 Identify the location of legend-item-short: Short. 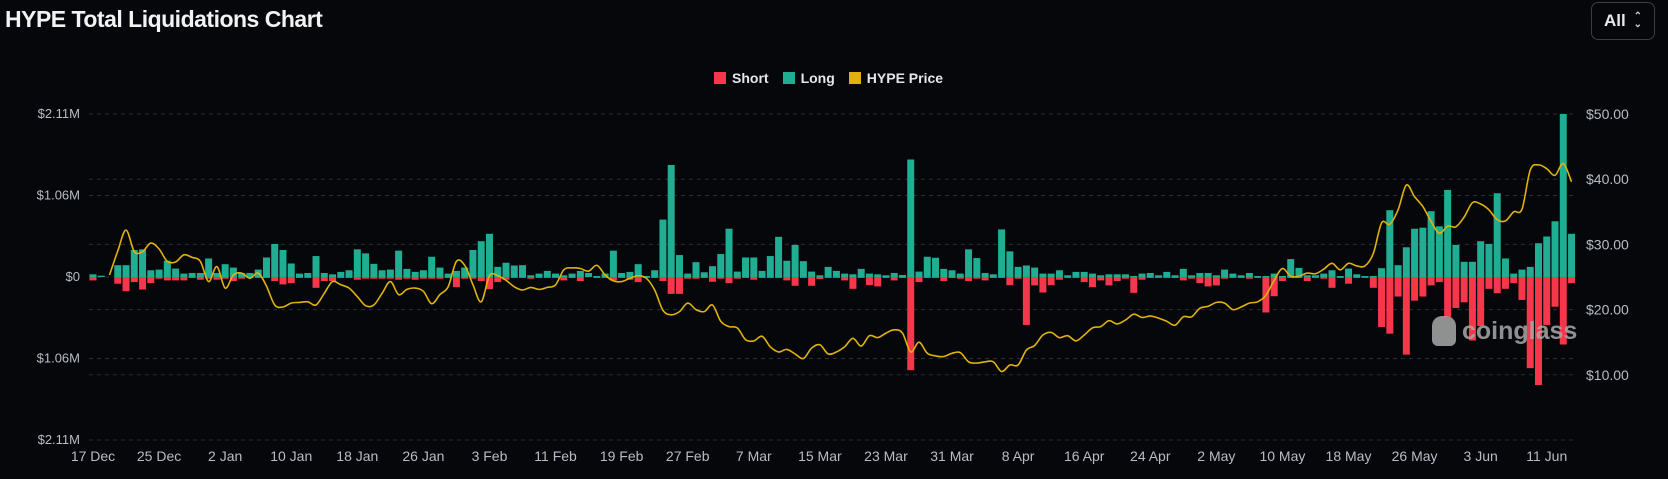
(741, 78).